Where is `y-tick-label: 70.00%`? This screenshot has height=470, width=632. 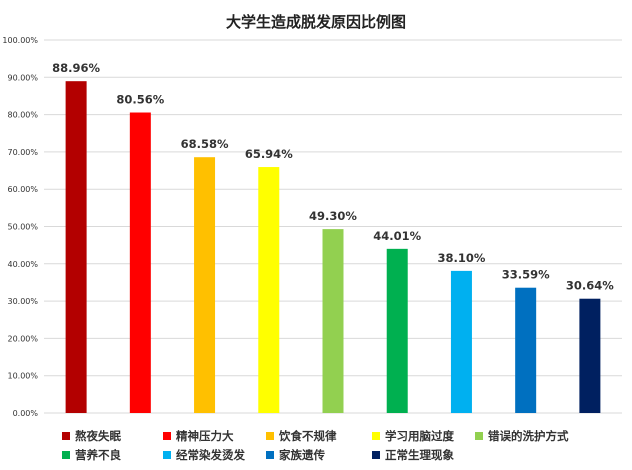
y-tick-label: 70.00% is located at coordinates (22, 152).